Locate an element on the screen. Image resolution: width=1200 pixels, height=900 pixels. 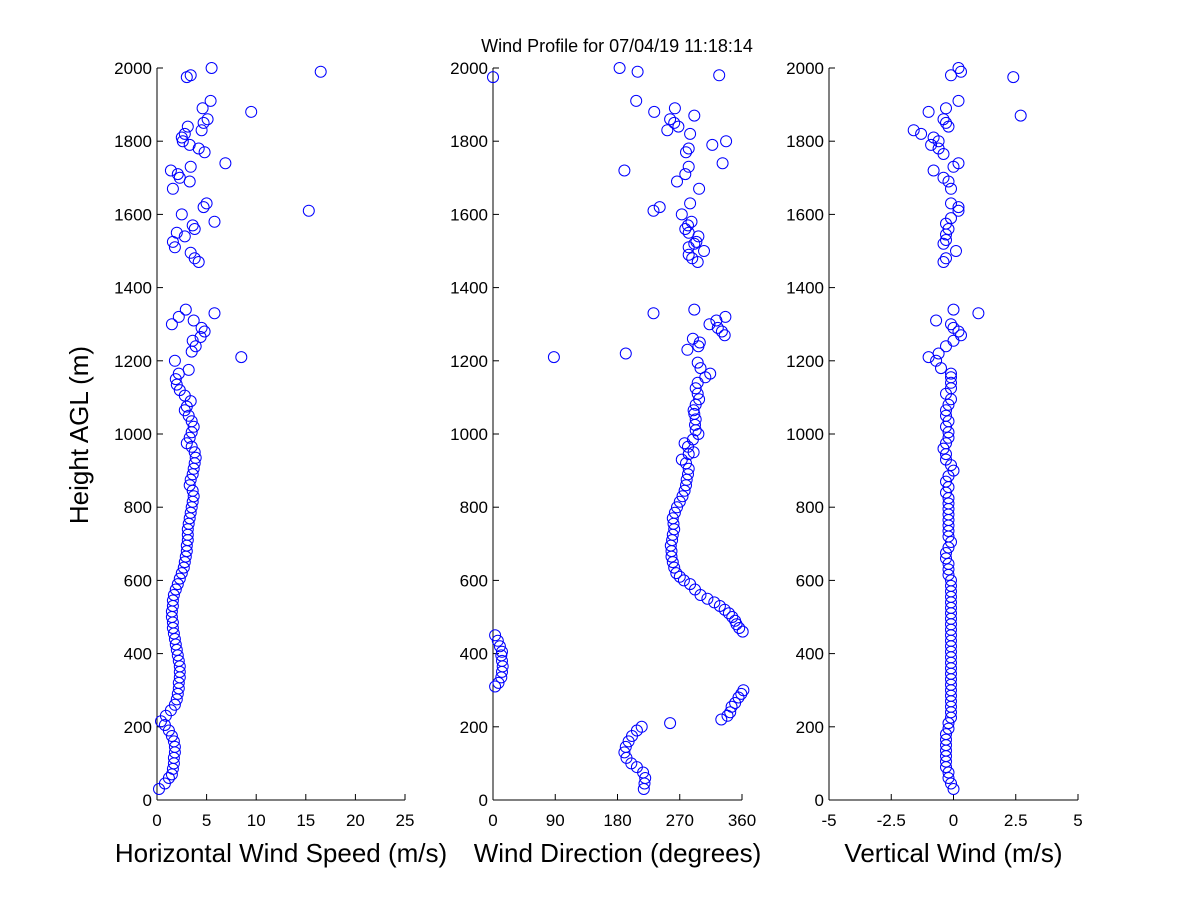
vertical-y-tick-label: 1800 is located at coordinates (805, 141).